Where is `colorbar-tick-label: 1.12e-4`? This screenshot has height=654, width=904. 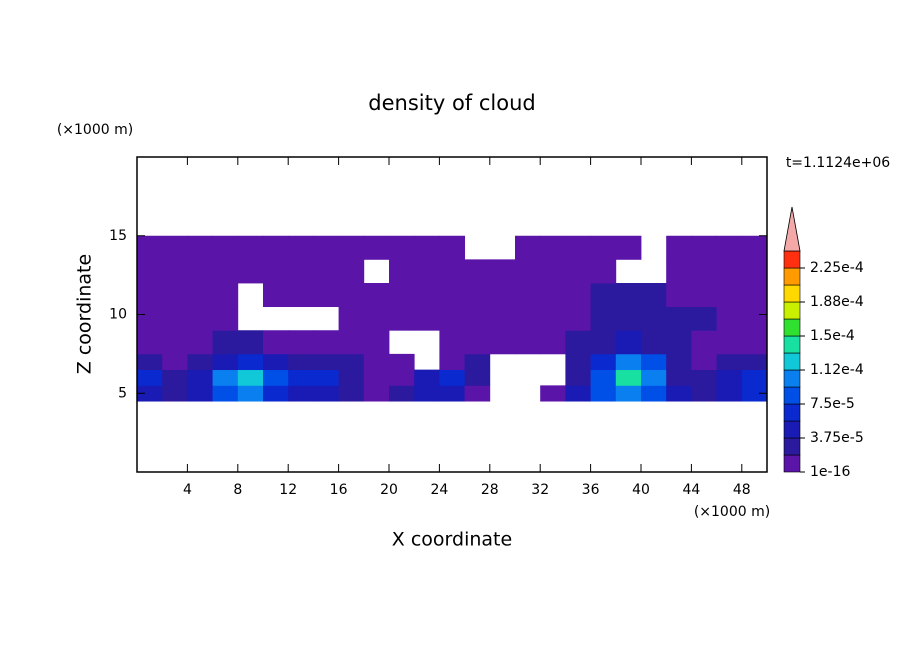
colorbar-tick-label: 1.12e-4 is located at coordinates (837, 370).